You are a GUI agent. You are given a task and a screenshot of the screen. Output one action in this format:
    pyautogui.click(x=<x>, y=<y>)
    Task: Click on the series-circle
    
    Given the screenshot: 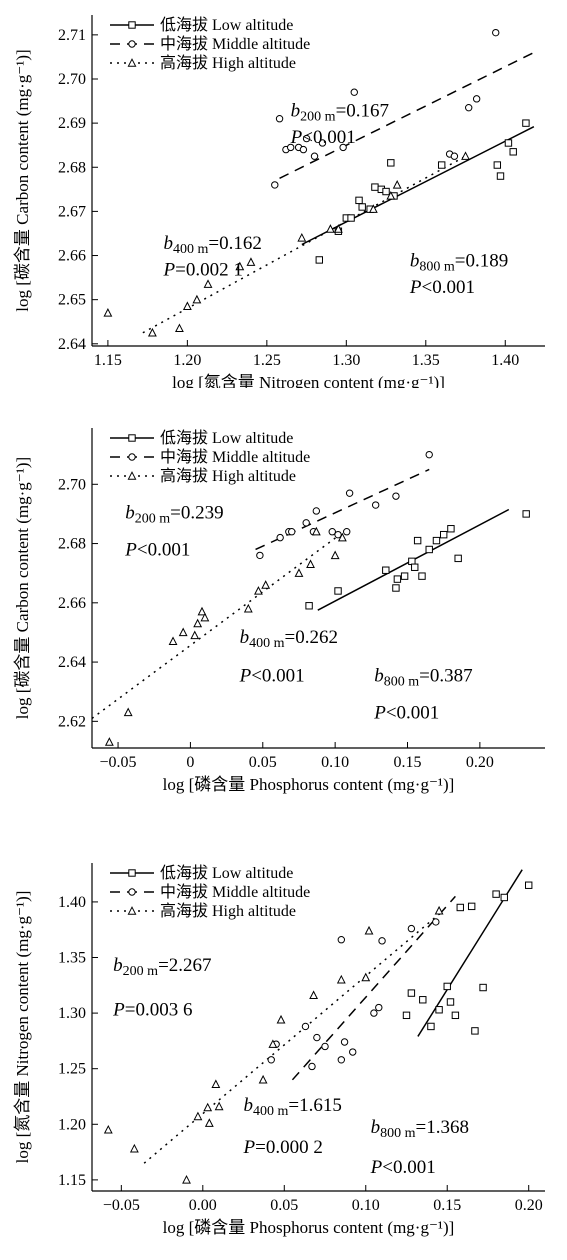 What is the action you would take?
    pyautogui.click(x=385, y=108)
    